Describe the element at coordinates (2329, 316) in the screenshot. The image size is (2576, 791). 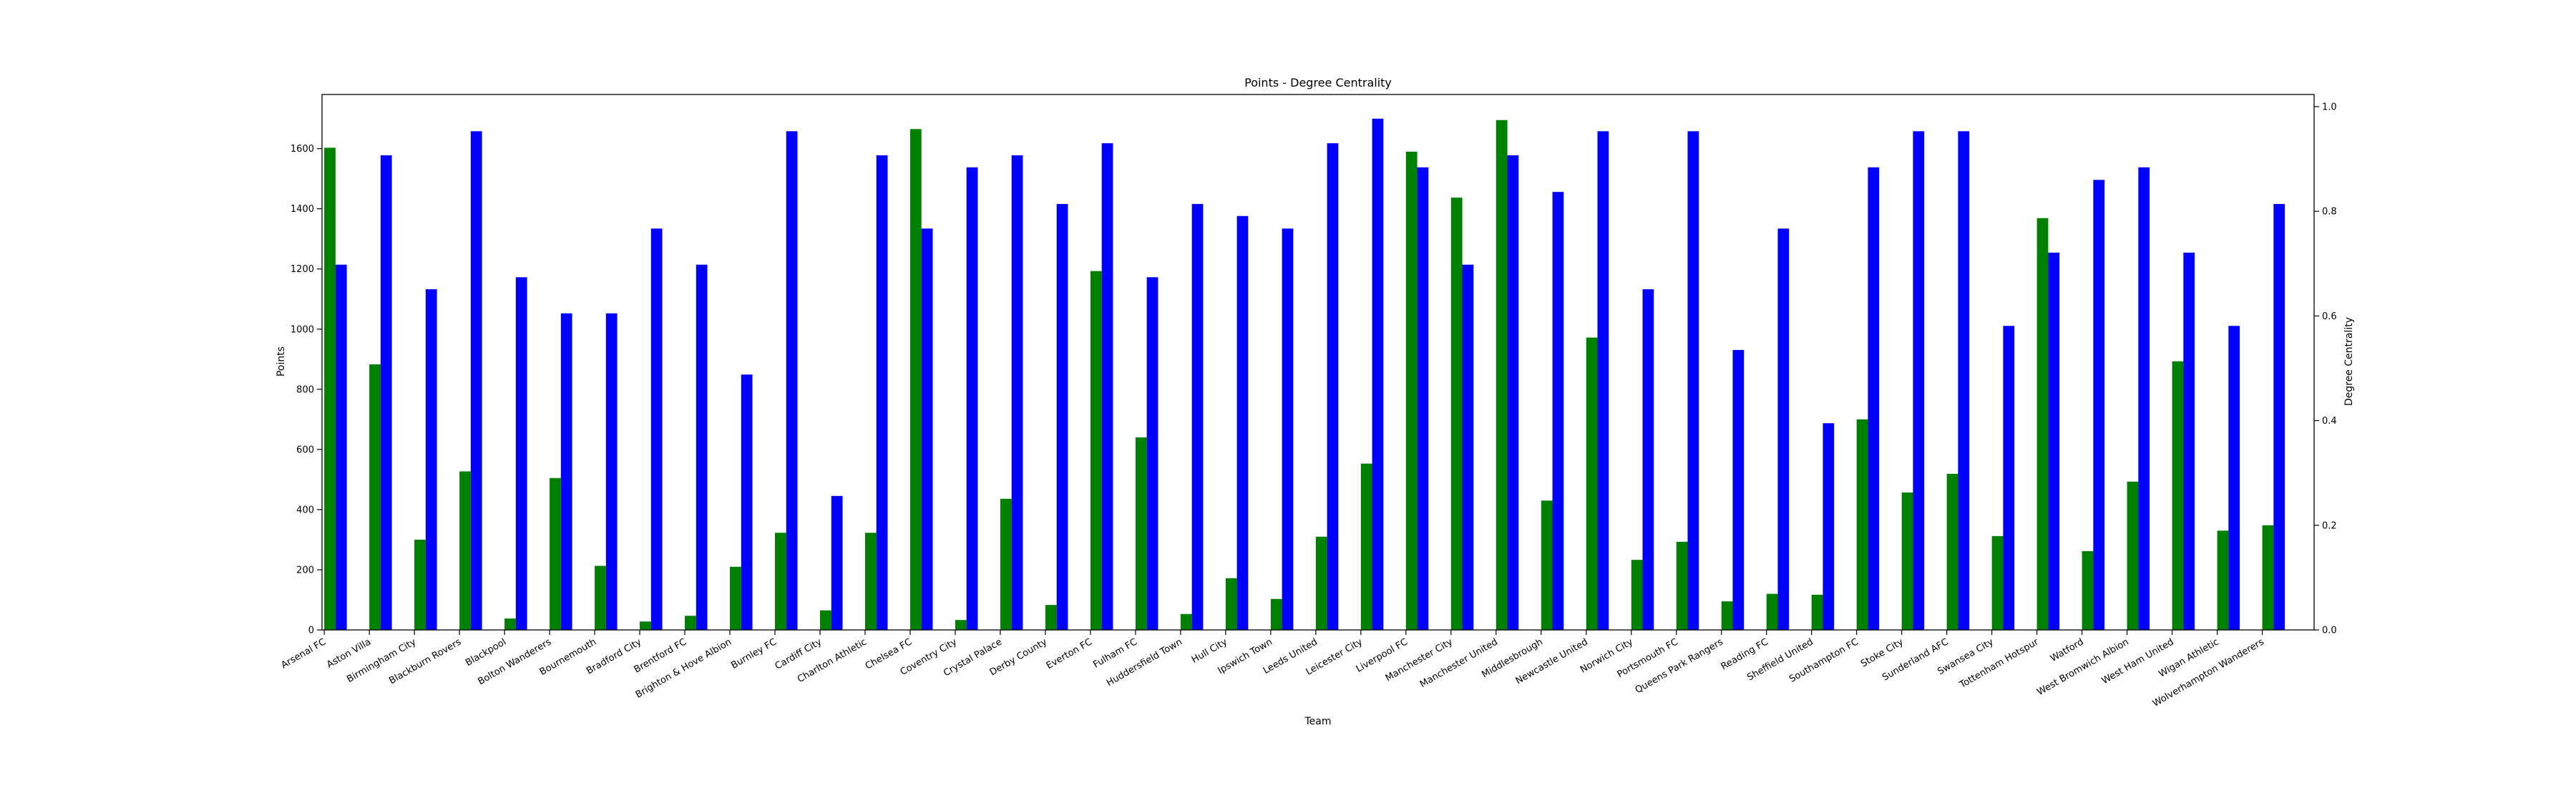
I see `y-tick-label-right: 0.6` at that location.